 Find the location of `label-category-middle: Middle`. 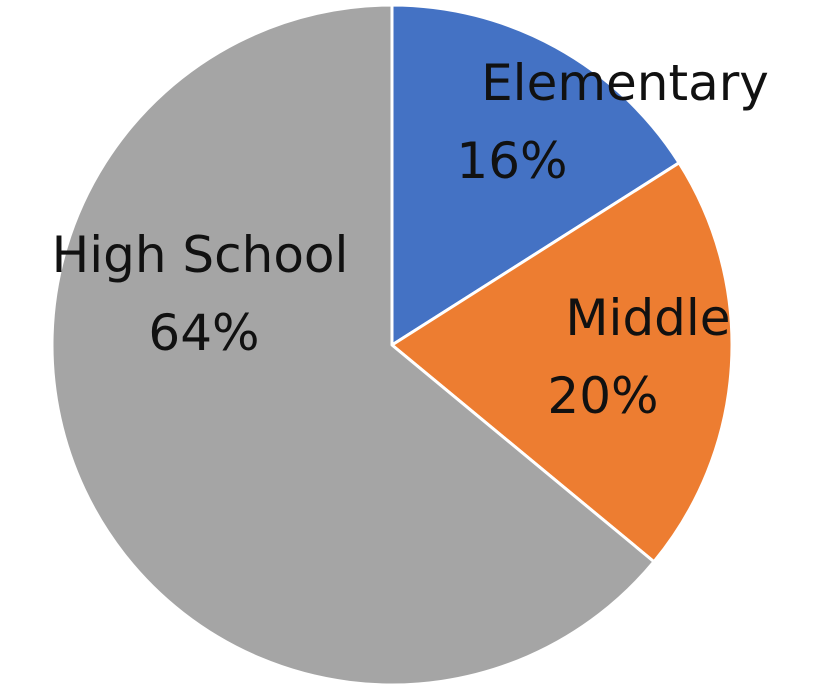

label-category-middle: Middle is located at coordinates (647, 318).